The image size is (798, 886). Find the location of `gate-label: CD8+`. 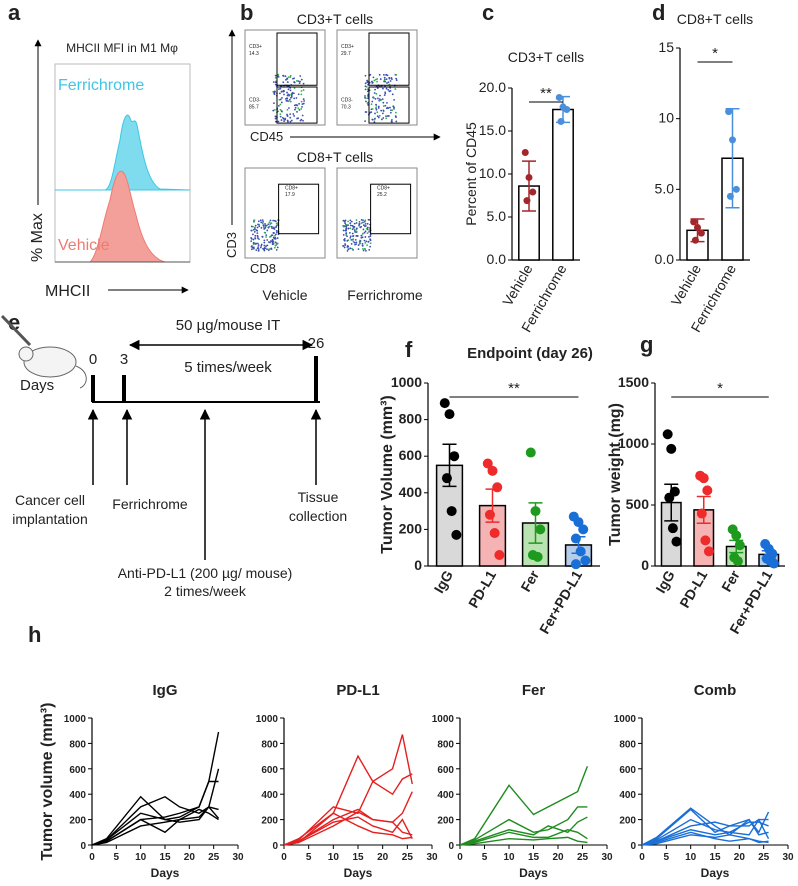

gate-label: CD8+ is located at coordinates (383, 189).